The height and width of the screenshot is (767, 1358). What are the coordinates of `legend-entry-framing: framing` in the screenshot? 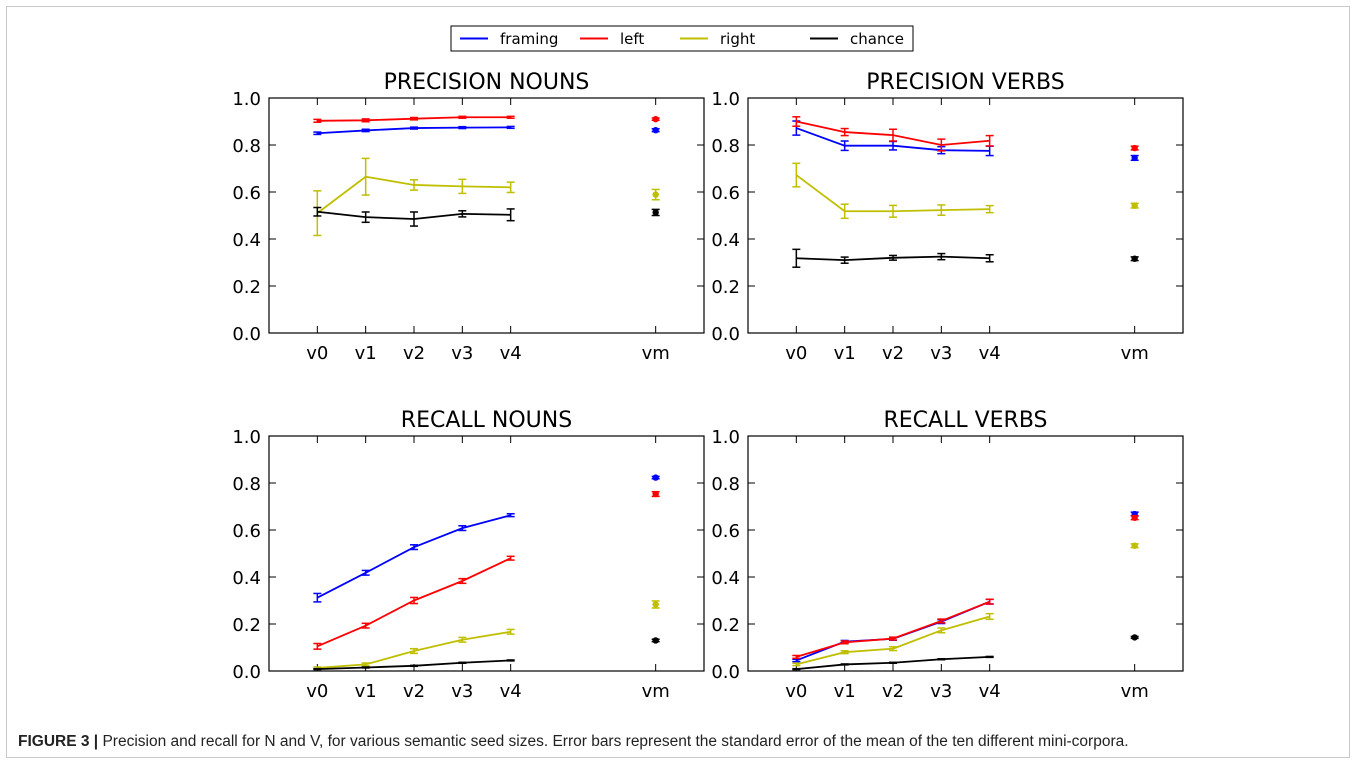 It's located at (509, 39).